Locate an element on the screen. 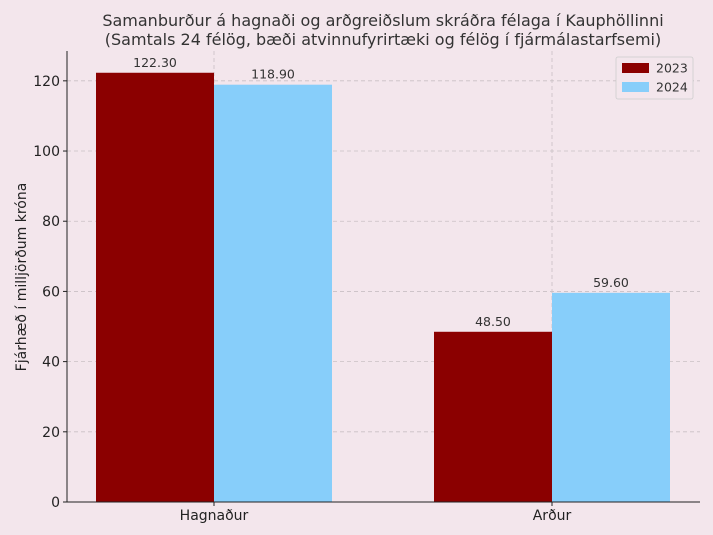  bar-value-label: 48.50 is located at coordinates (493, 321).